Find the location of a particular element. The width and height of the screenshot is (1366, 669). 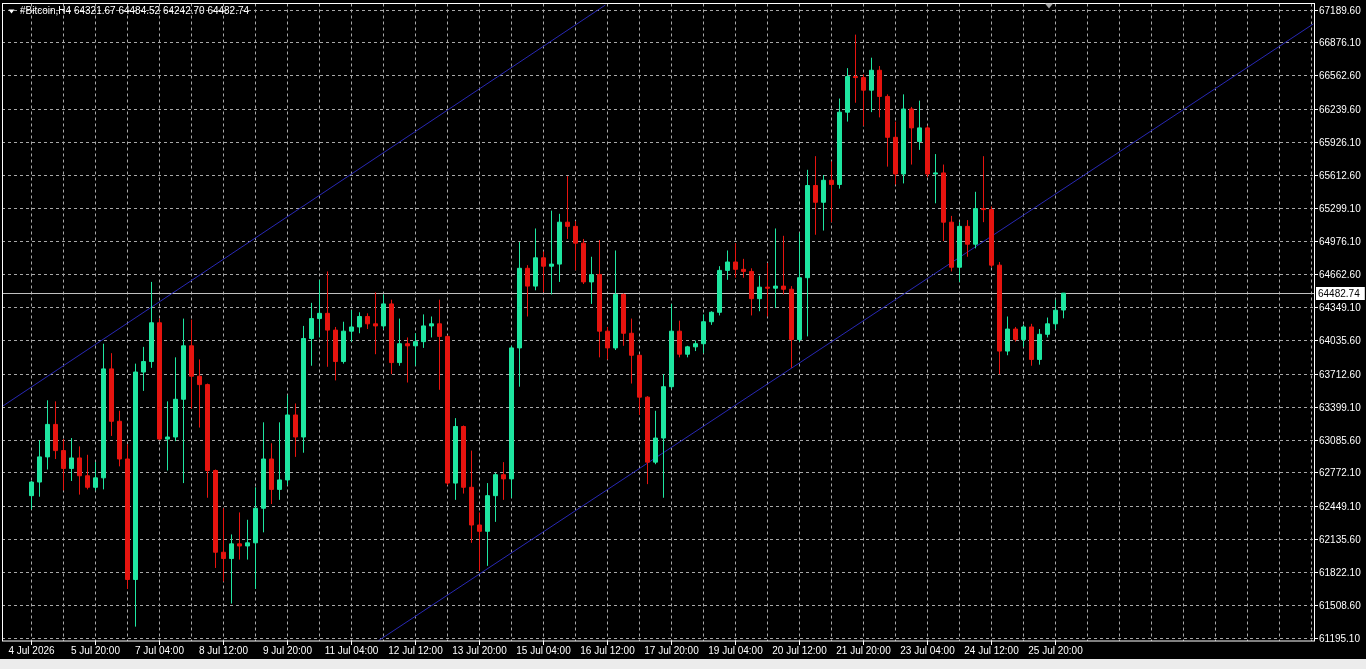

x-tick-label: 13 Jul 20:00 is located at coordinates (480, 650).